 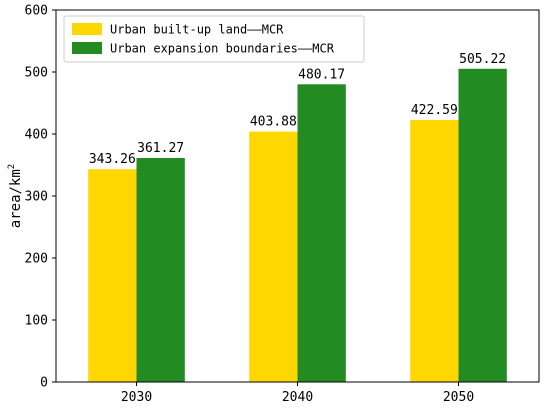 What do you see at coordinates (297, 397) in the screenshot?
I see `x-tick-label-2040: 2040` at bounding box center [297, 397].